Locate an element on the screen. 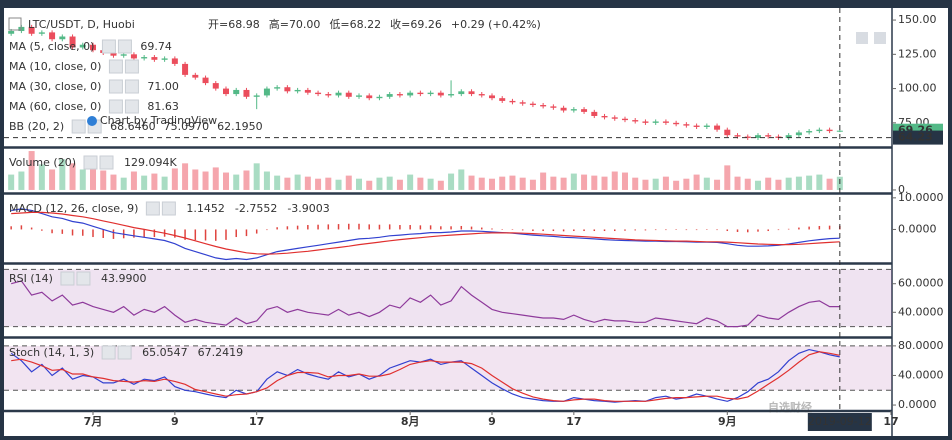  brand: Chart by TradingView is located at coordinates (158, 120).